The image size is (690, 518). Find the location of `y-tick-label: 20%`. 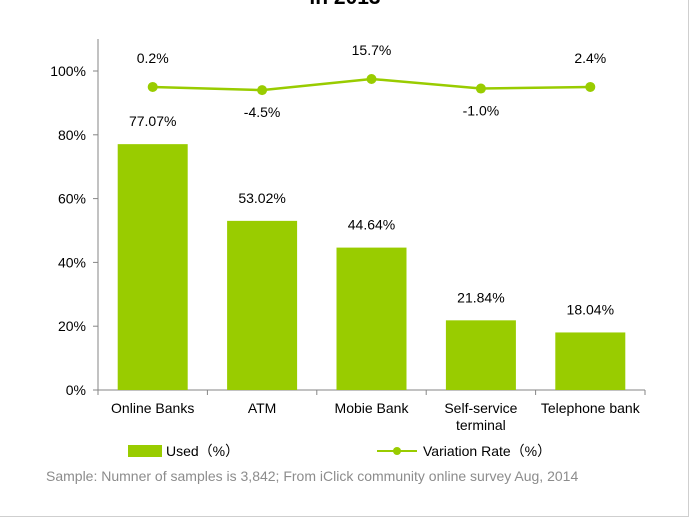

y-tick-label: 20% is located at coordinates (72, 326).